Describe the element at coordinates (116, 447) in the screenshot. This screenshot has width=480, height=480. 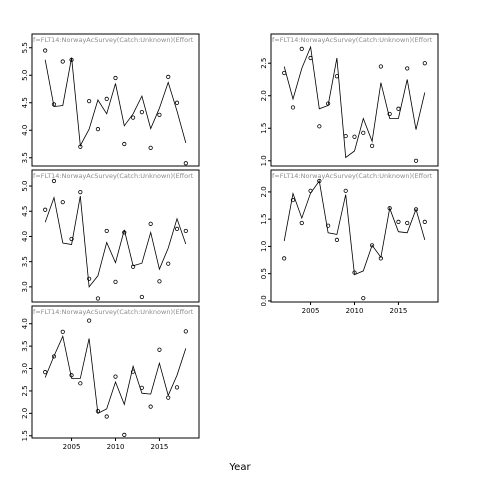
I see `x-tick-label: 2010` at that location.